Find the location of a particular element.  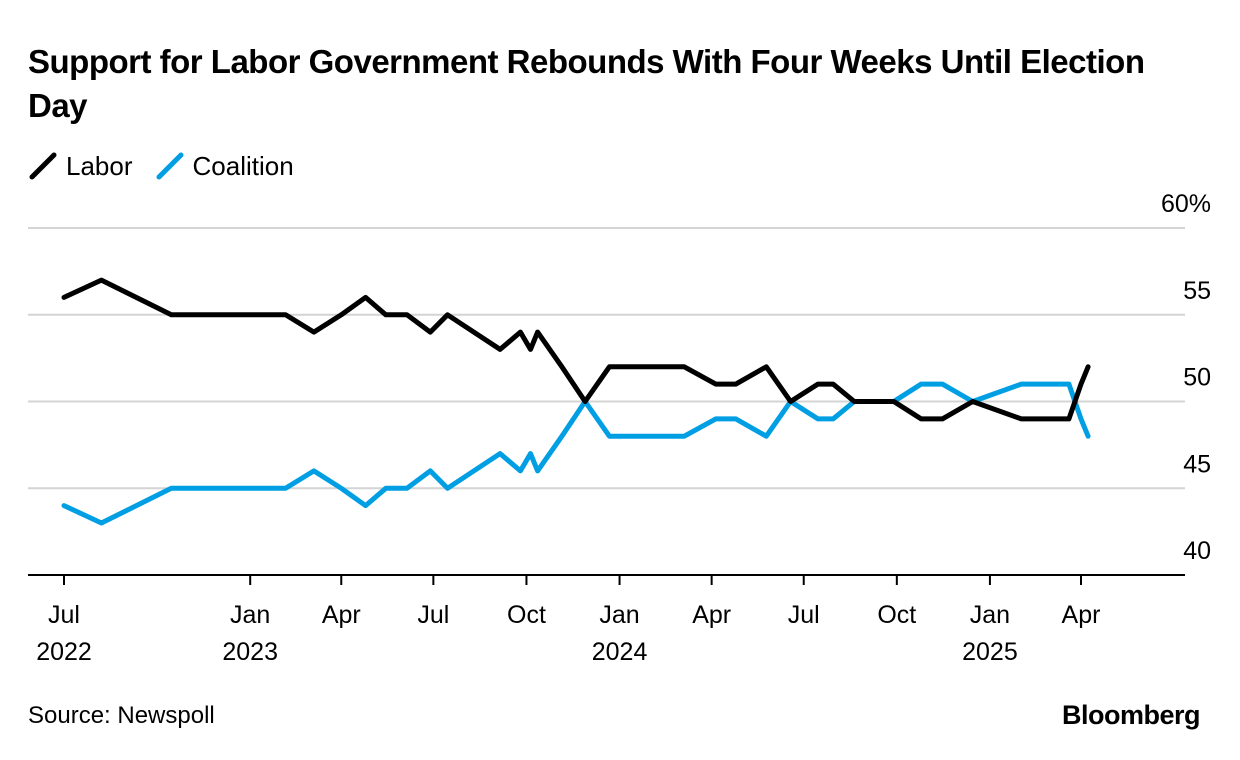

source-note: Source: Newspoll is located at coordinates (121, 715).